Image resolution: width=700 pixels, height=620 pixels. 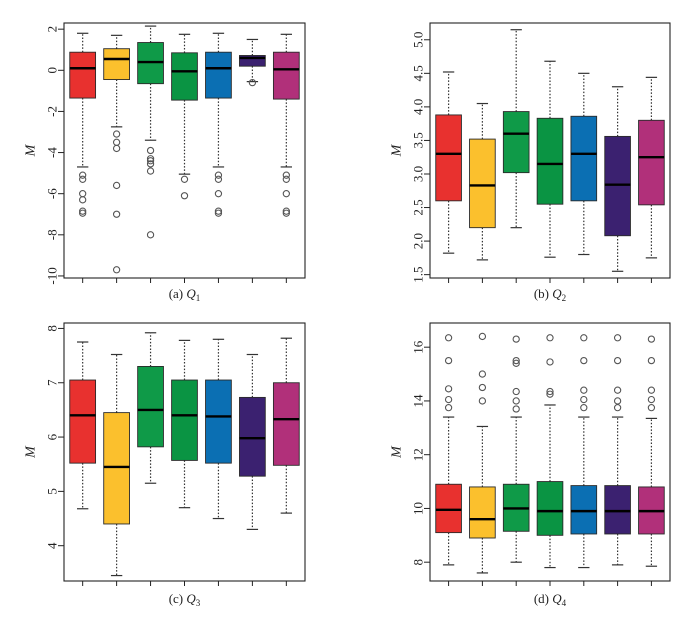 What do you see at coordinates (52, 234) in the screenshot?
I see `y-tick-label: -8` at bounding box center [52, 234].